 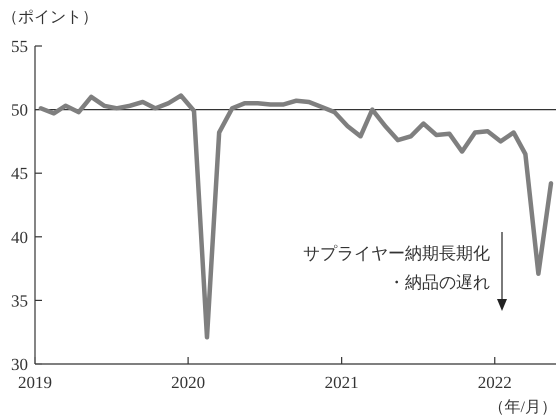 I want to click on y-tick-label: 30, so click(x=19, y=364).